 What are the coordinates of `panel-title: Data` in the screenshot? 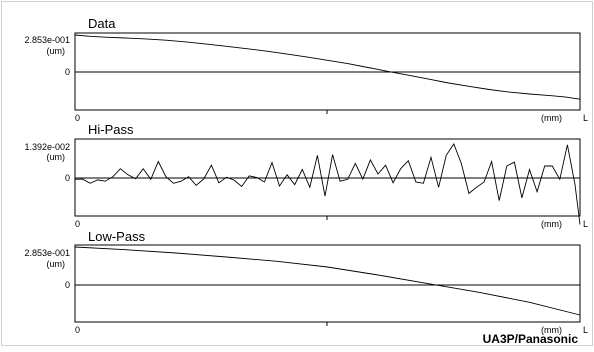 It's located at (102, 23).